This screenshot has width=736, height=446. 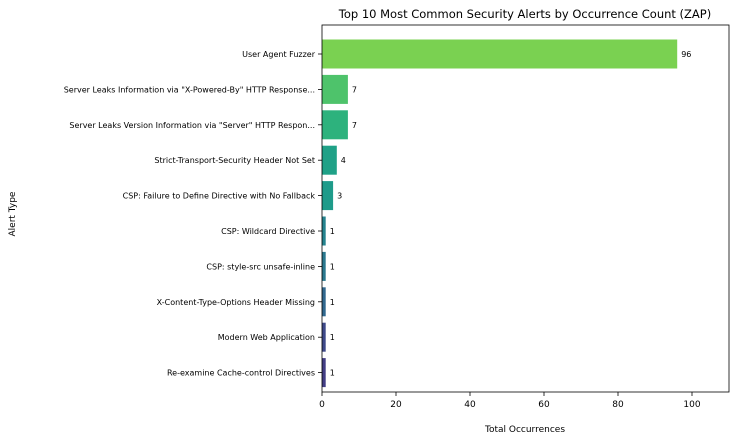 I want to click on x-axis-label: Total Occurrences, so click(x=524, y=430).